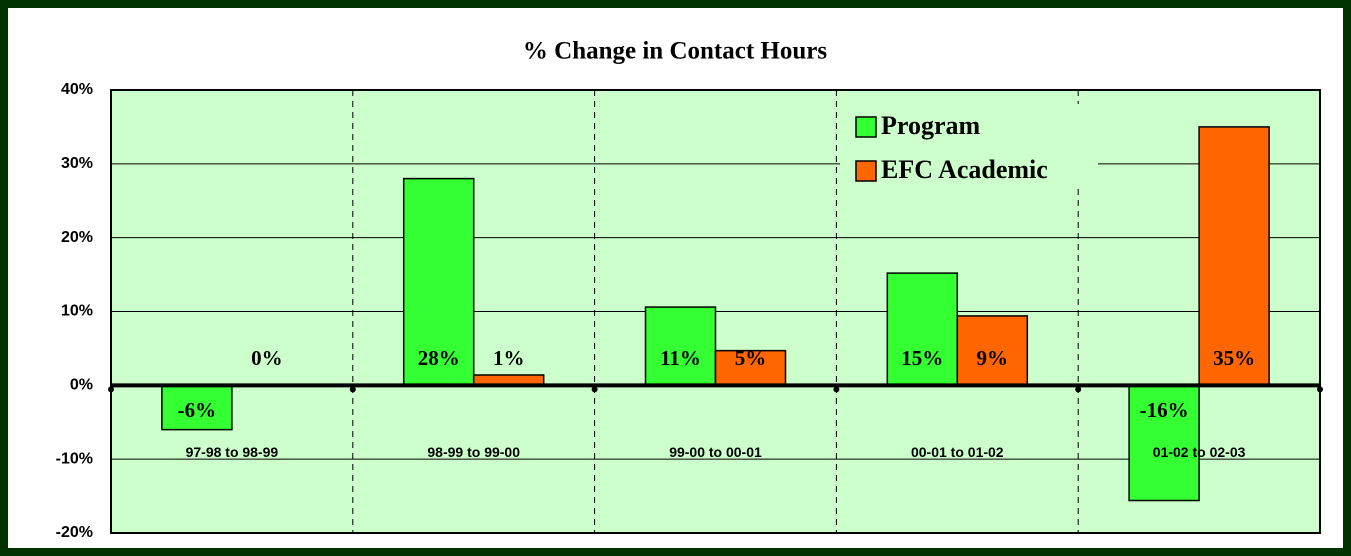 The image size is (1351, 556). What do you see at coordinates (751, 358) in the screenshot?
I see `value-label: 5%` at bounding box center [751, 358].